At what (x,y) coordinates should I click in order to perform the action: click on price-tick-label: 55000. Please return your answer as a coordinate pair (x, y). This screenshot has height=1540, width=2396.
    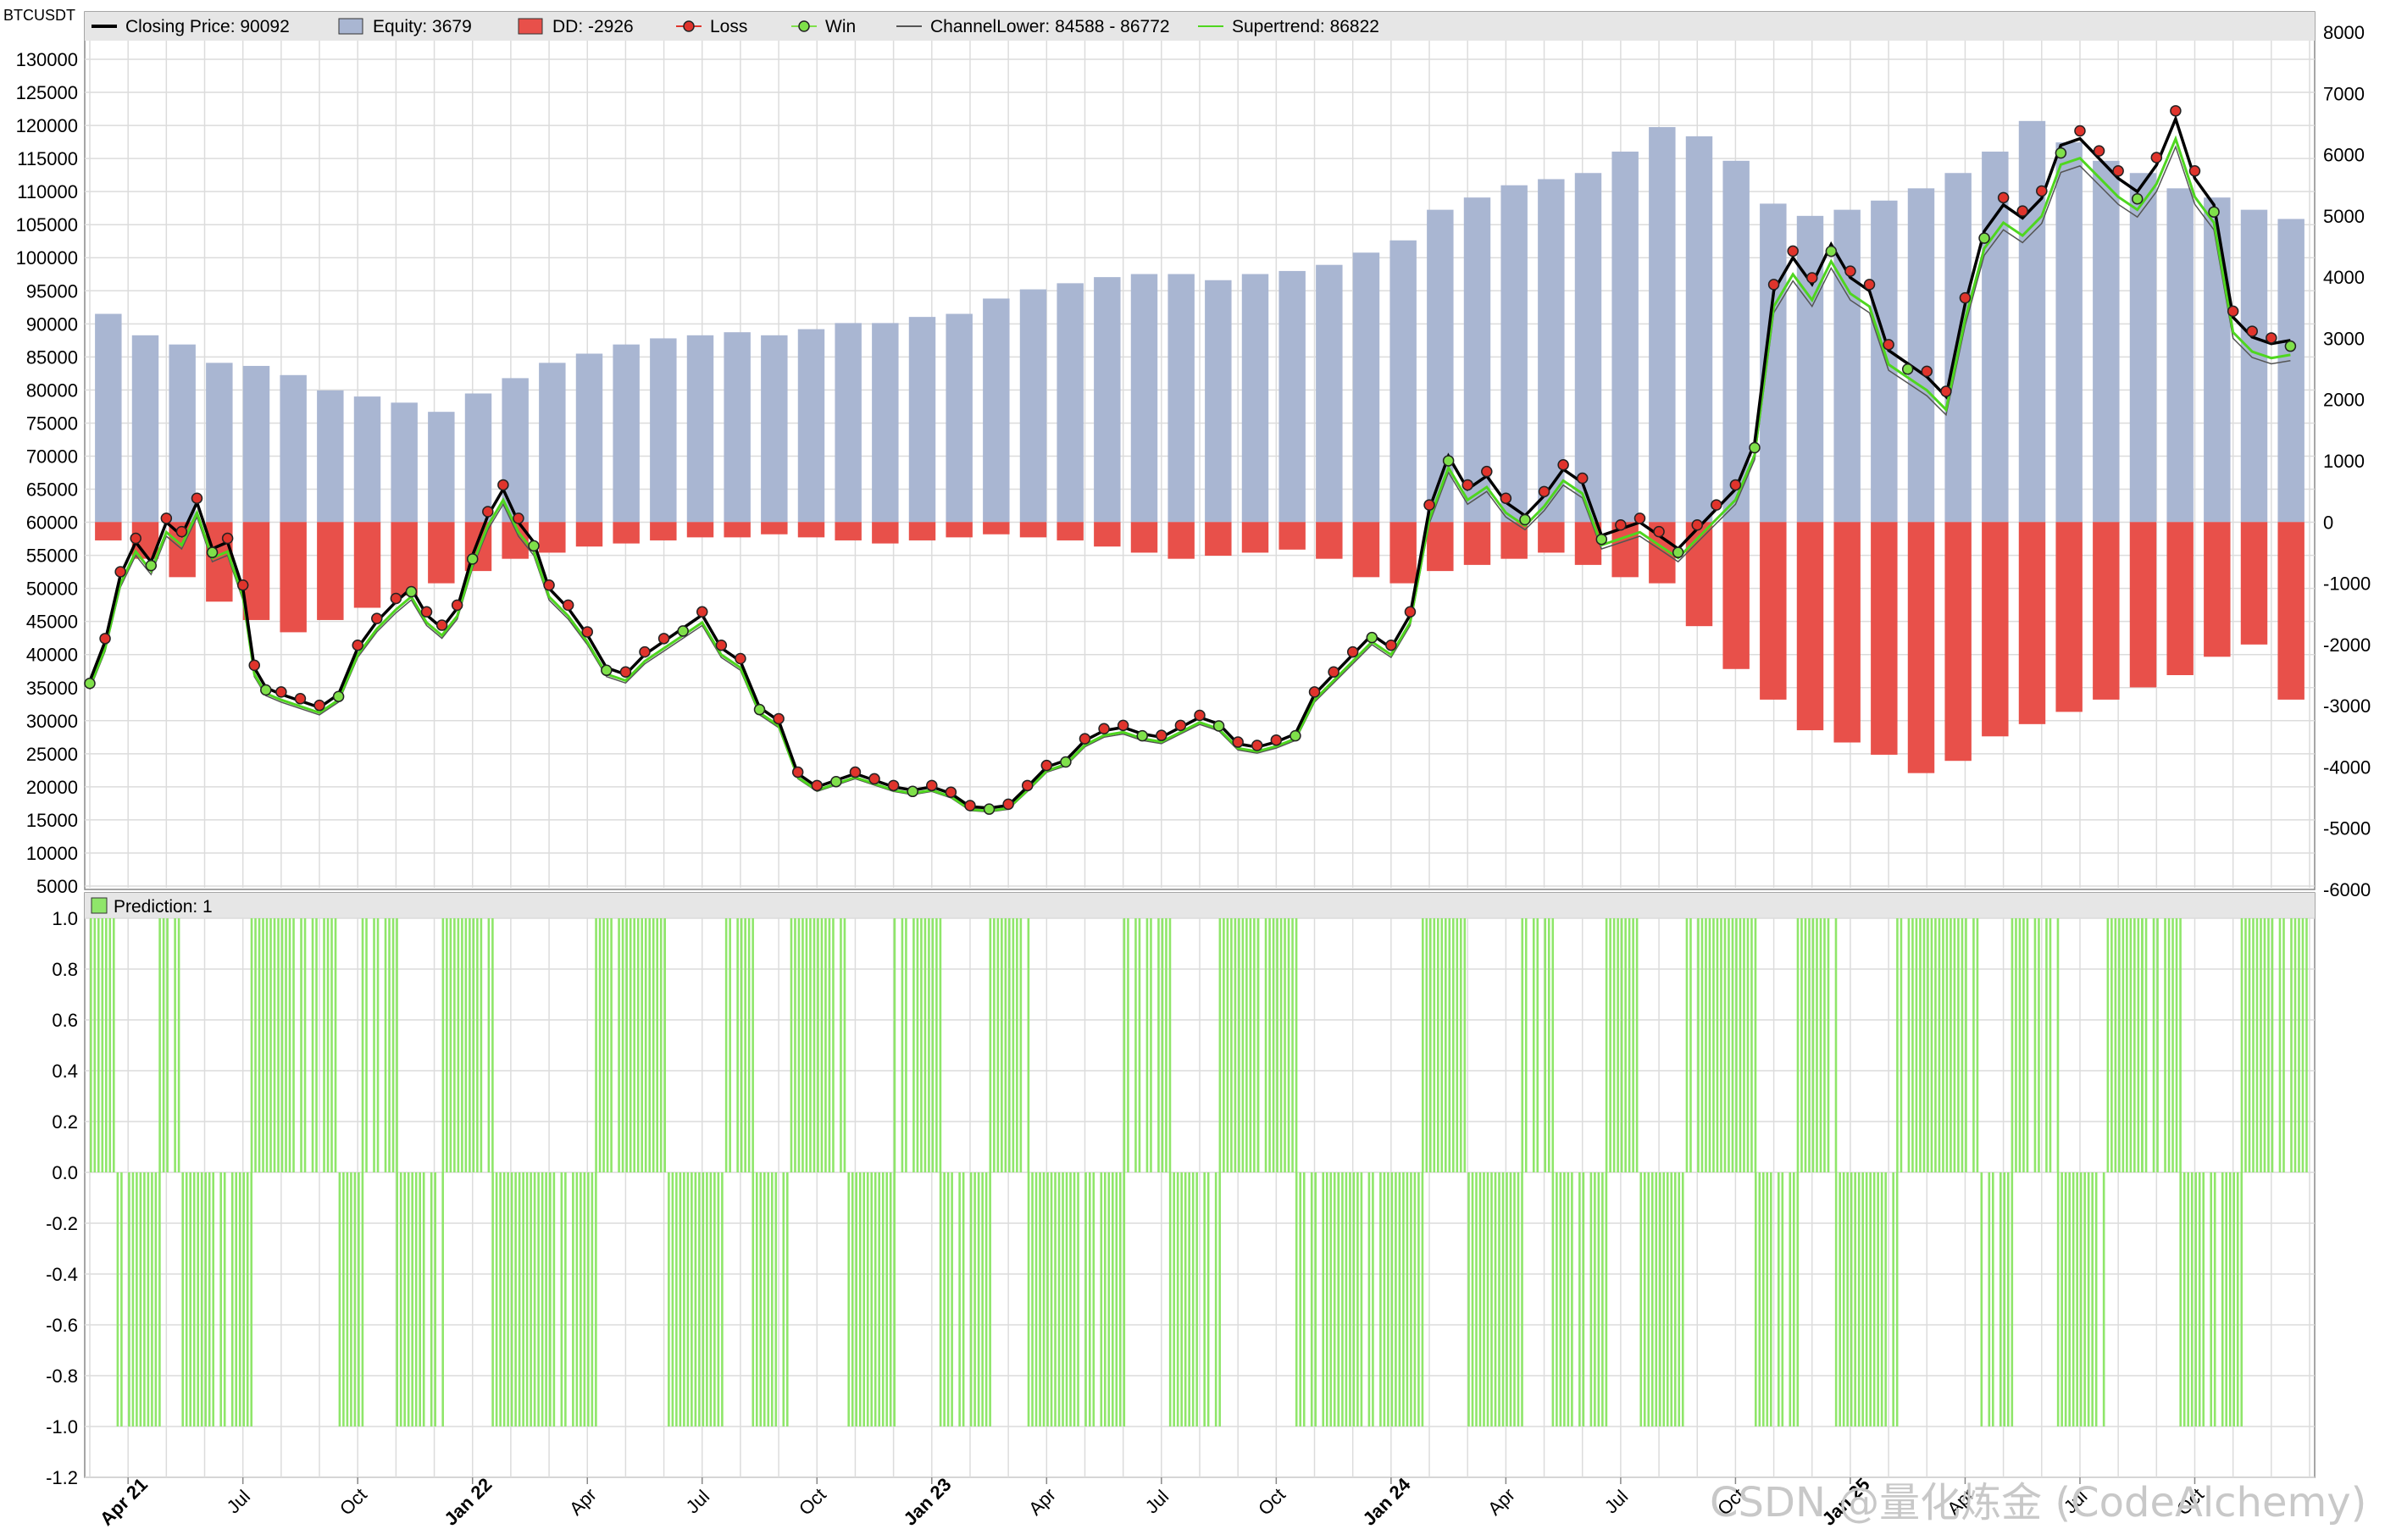
    Looking at the image, I should click on (52, 556).